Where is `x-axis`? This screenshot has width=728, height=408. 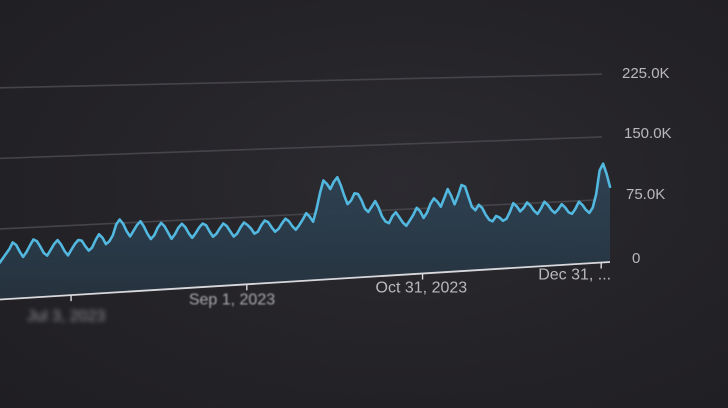
x-axis is located at coordinates (305, 281).